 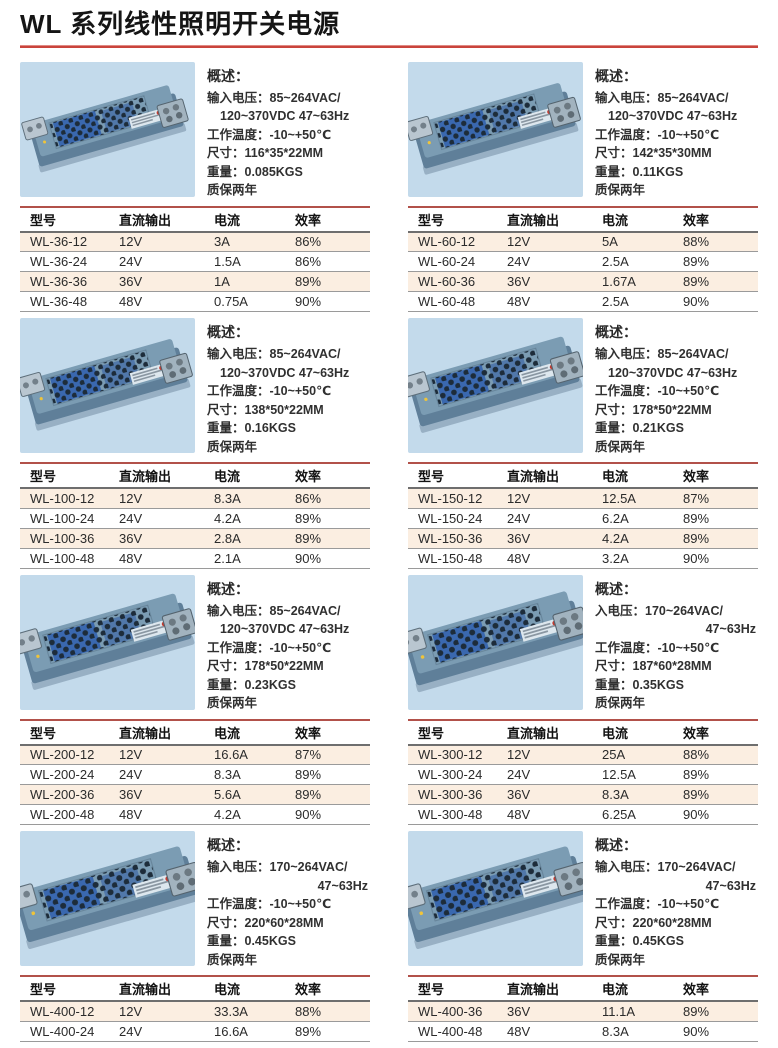 What do you see at coordinates (450, 755) in the screenshot?
I see `model-cell: WL-300-12` at bounding box center [450, 755].